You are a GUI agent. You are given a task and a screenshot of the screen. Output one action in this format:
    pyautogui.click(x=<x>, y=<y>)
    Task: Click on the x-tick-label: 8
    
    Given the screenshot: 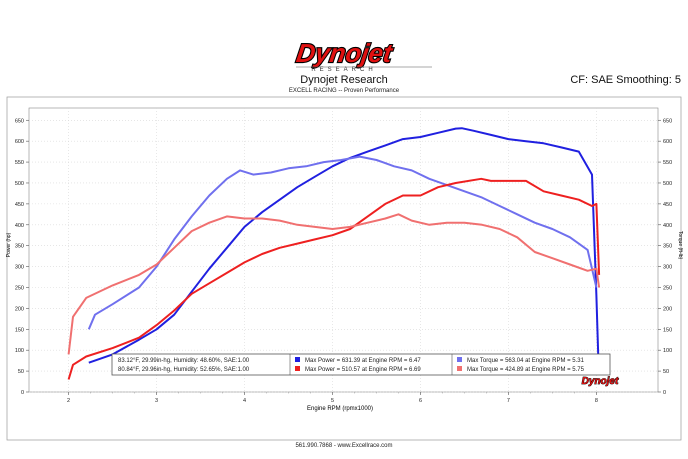 What is the action you would take?
    pyautogui.click(x=596, y=401)
    